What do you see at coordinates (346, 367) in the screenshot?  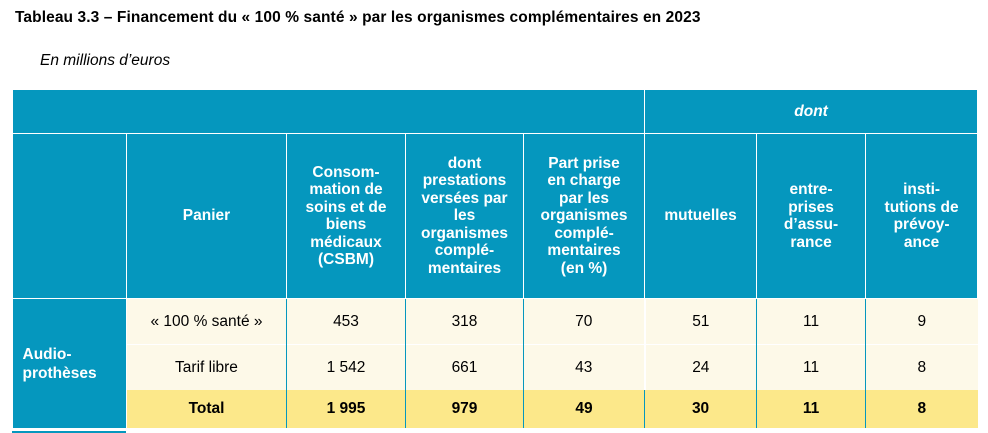 I see `cell-csbm: 1 542` at bounding box center [346, 367].